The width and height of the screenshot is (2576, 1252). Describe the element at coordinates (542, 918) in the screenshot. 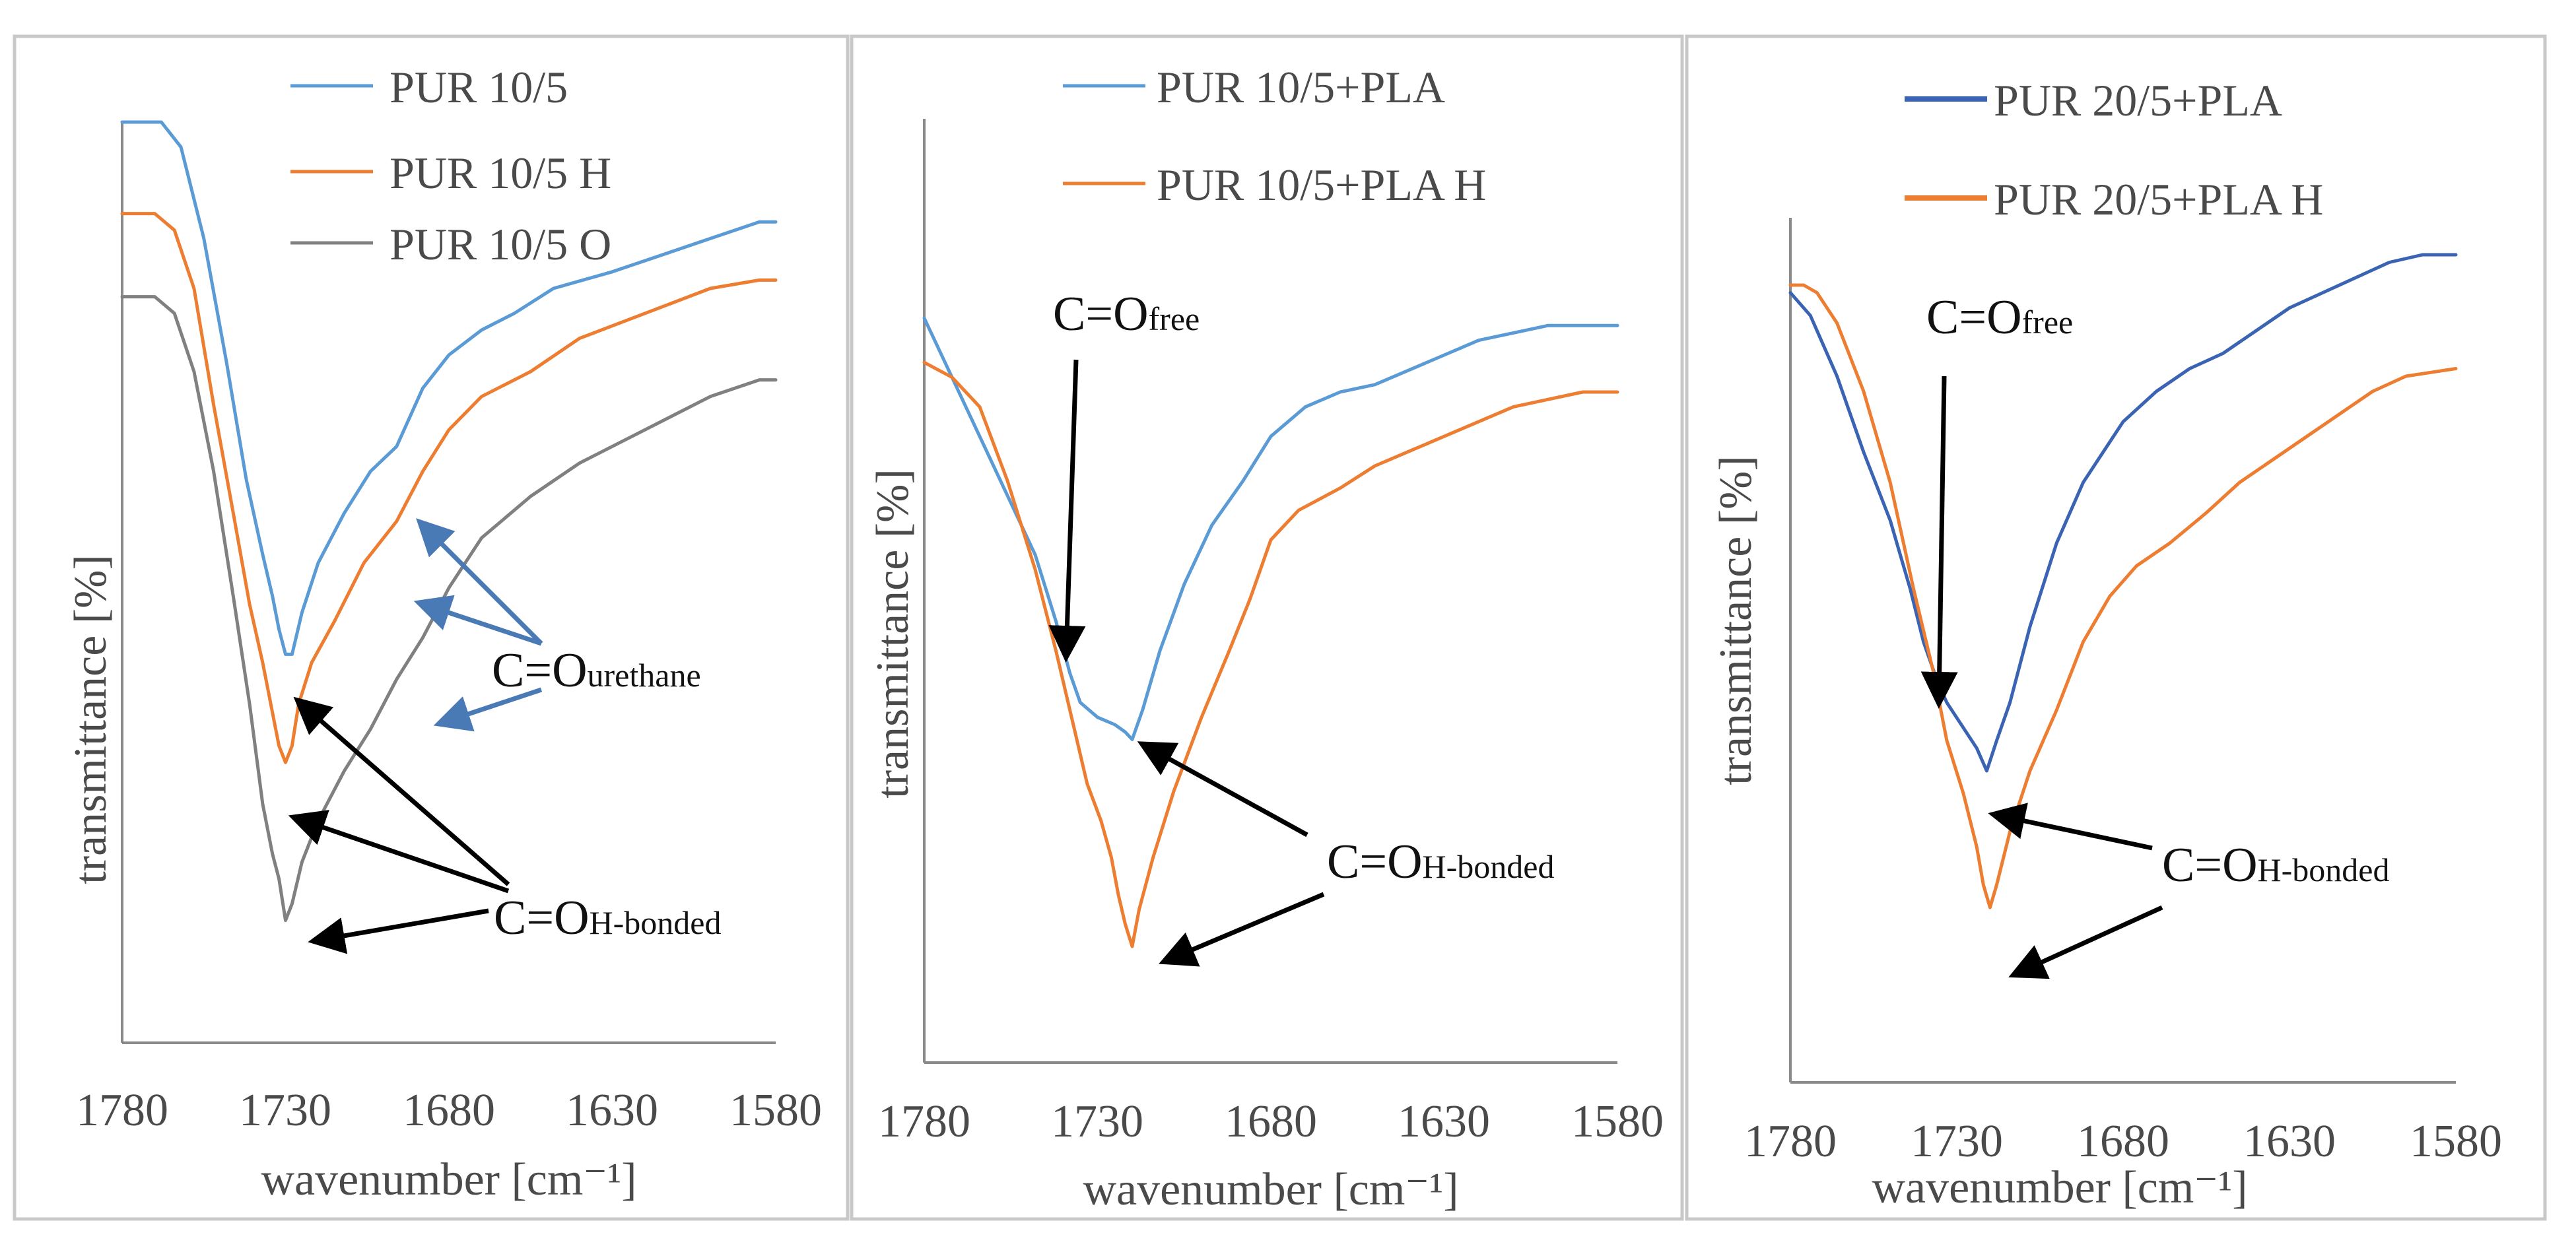

I see `panel-1-annotation-hbonded-main: C=O` at that location.